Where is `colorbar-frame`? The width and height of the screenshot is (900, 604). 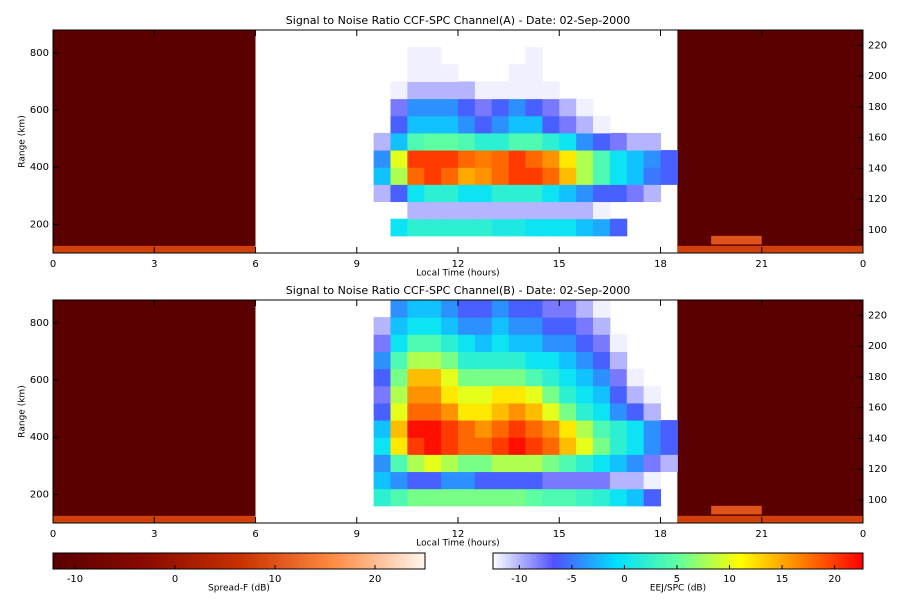
colorbar-frame is located at coordinates (239, 561).